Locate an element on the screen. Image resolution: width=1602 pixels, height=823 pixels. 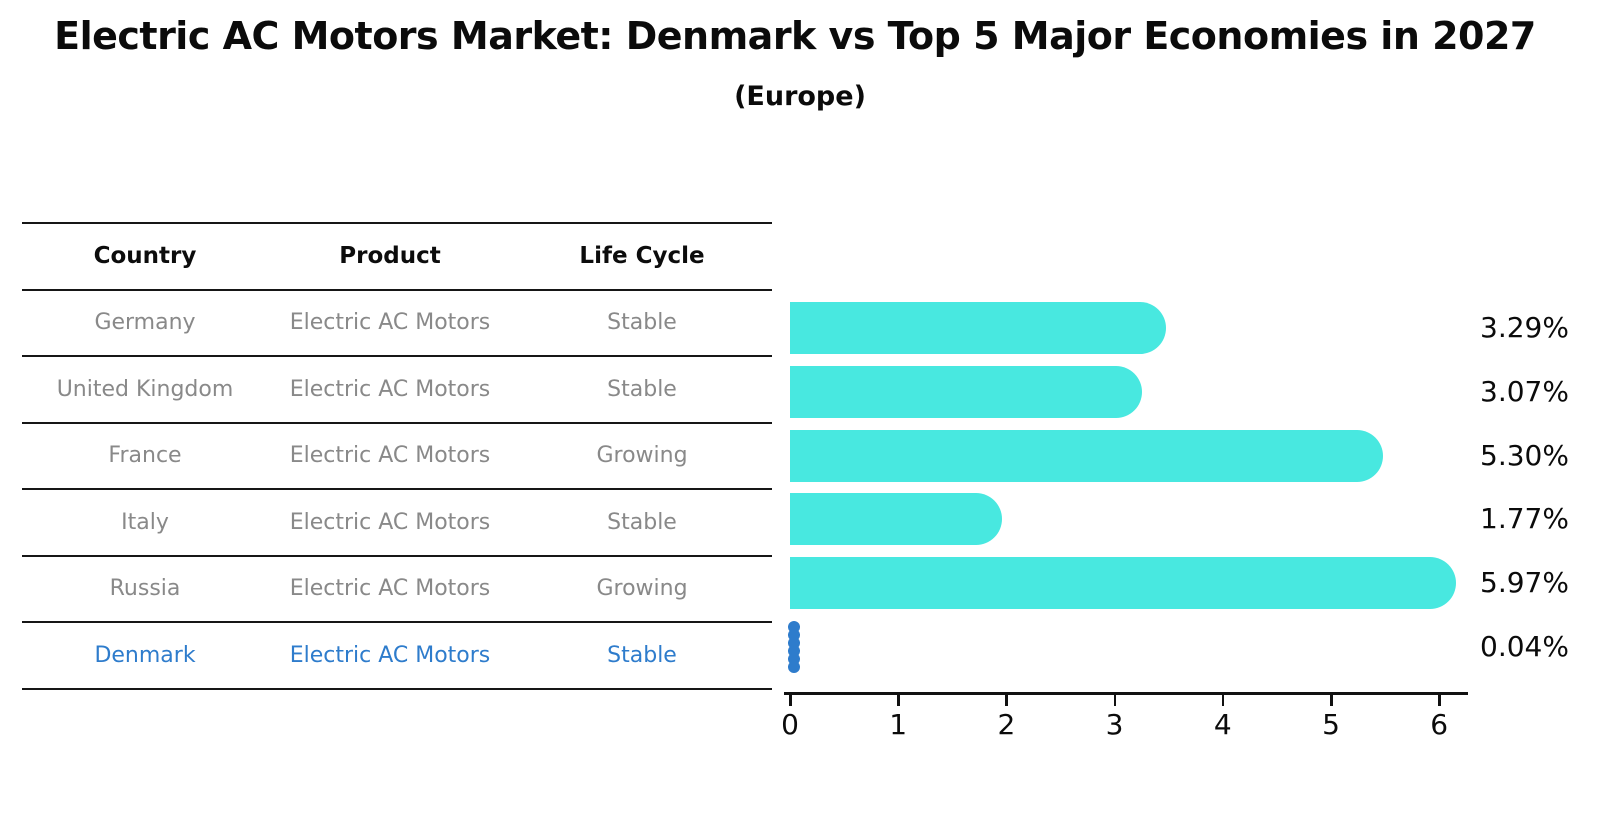
bar-france is located at coordinates (1087, 455).